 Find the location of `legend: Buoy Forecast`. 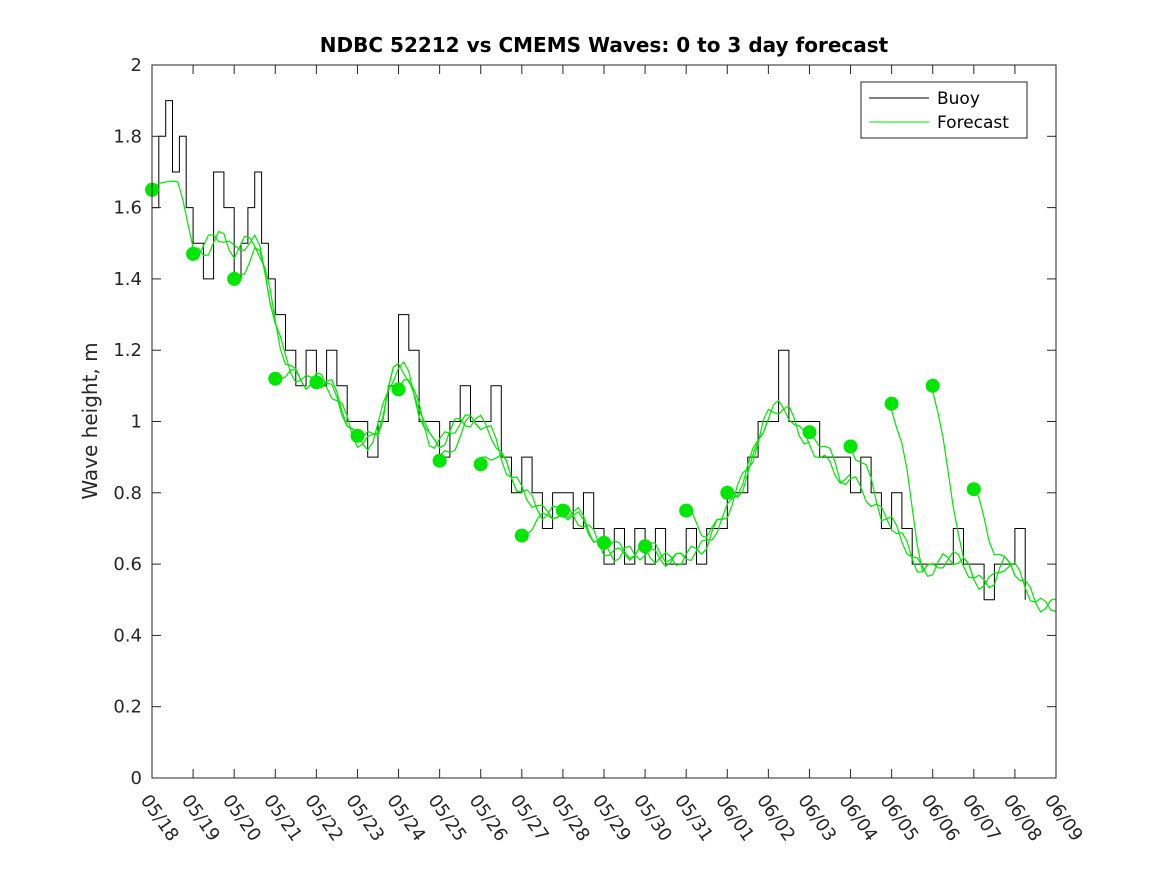

legend: Buoy Forecast is located at coordinates (944, 110).